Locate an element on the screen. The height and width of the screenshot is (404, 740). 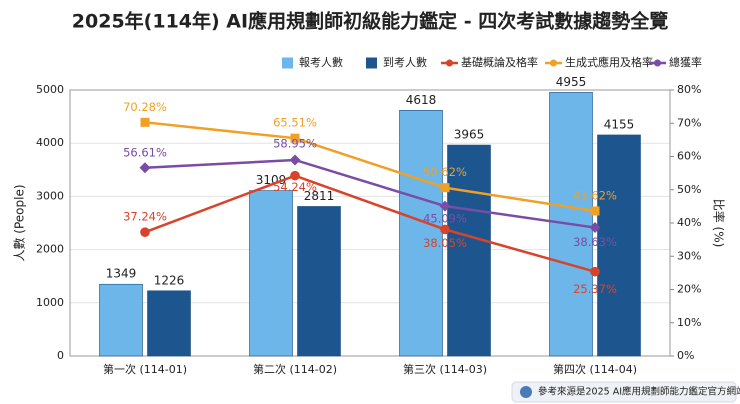
y2-tick-label: 10% is located at coordinates (689, 322).